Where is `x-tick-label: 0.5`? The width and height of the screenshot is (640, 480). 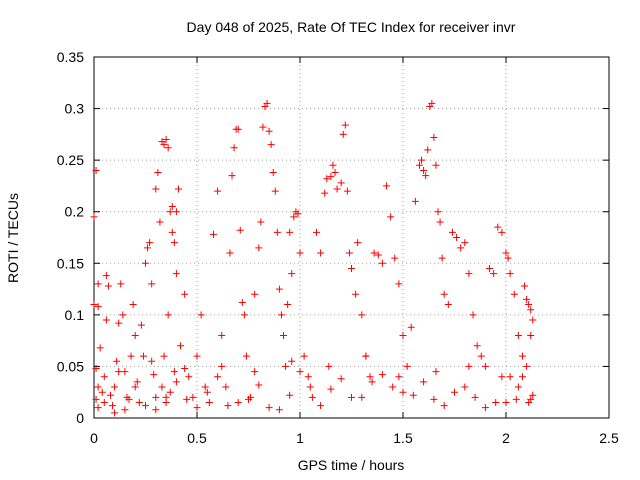
x-tick-label: 0.5 is located at coordinates (197, 438).